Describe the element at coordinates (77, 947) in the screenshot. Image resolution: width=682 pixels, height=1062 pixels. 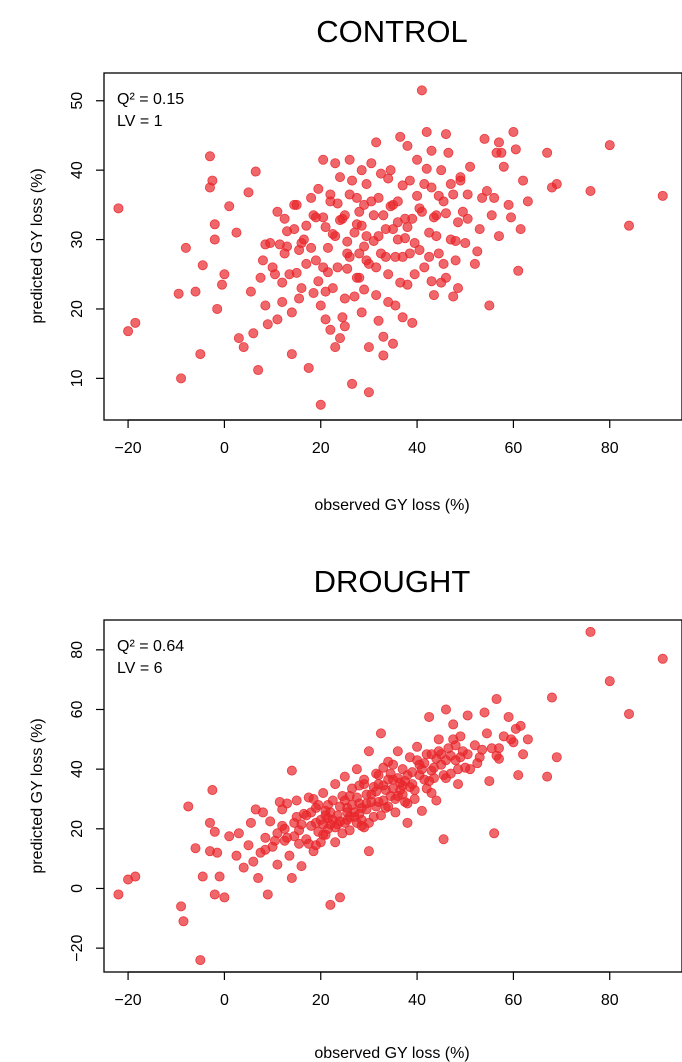
I see `y-tick-label: −20` at that location.